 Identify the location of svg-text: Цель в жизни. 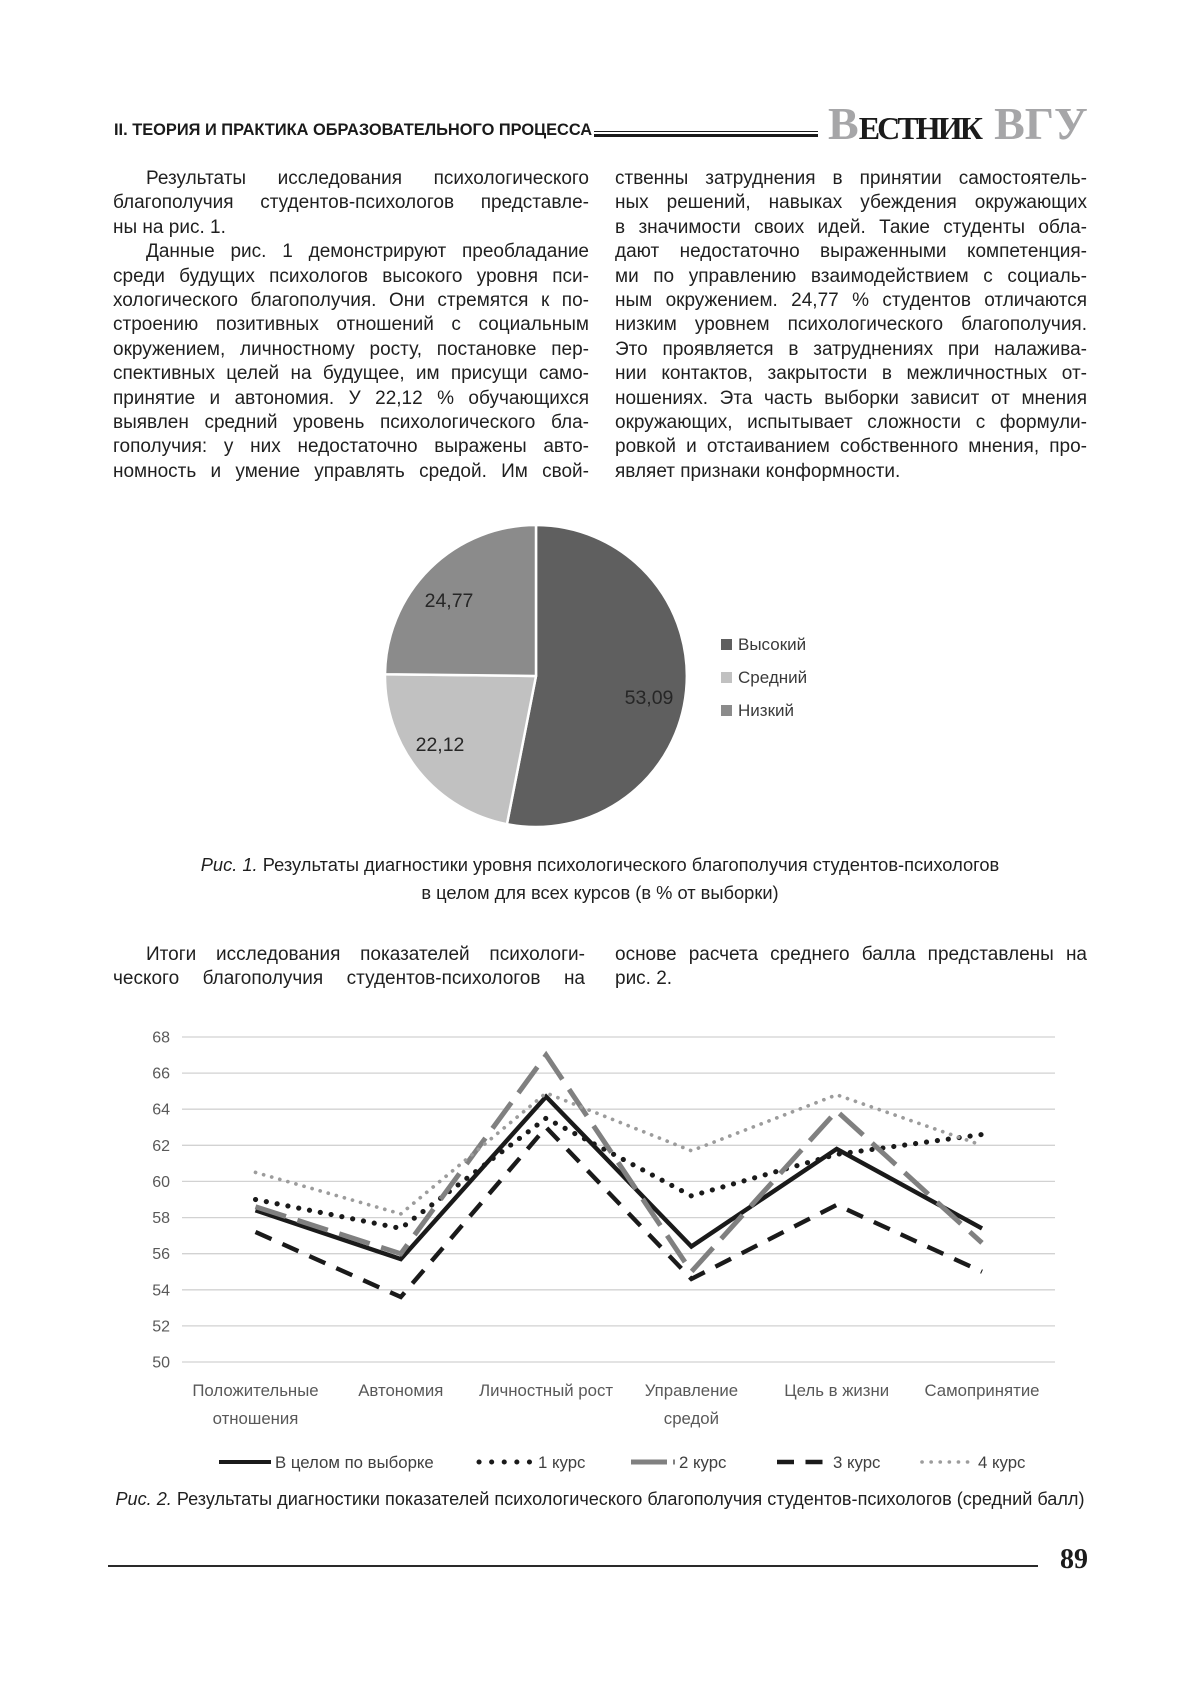
(836, 1390).